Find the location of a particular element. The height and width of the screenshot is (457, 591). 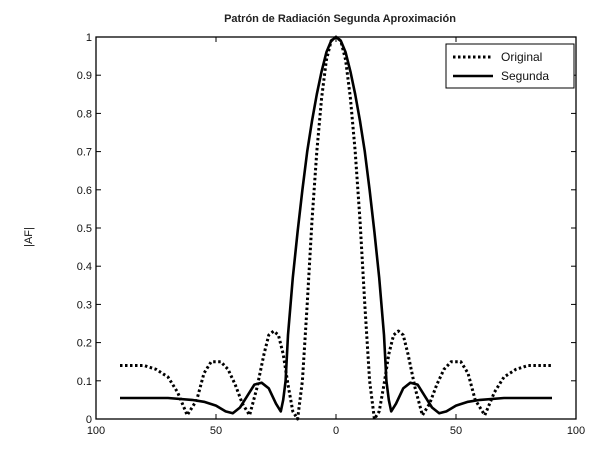

y-tick-label: 0 is located at coordinates (89, 420).